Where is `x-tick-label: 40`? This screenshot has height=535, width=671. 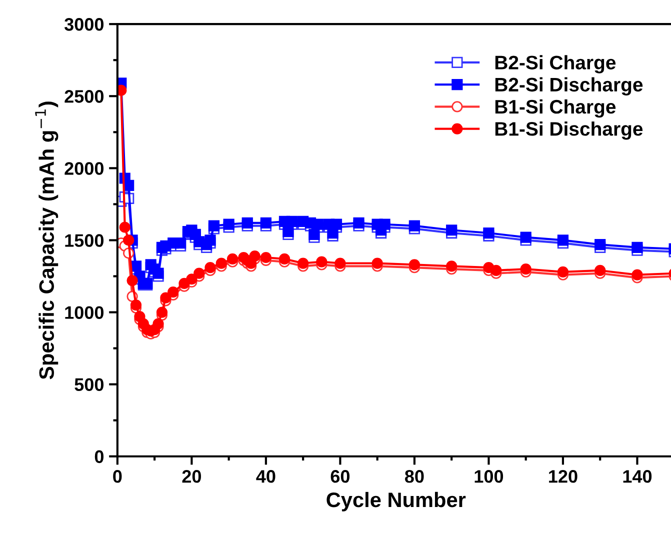 x-tick-label: 40 is located at coordinates (266, 476).